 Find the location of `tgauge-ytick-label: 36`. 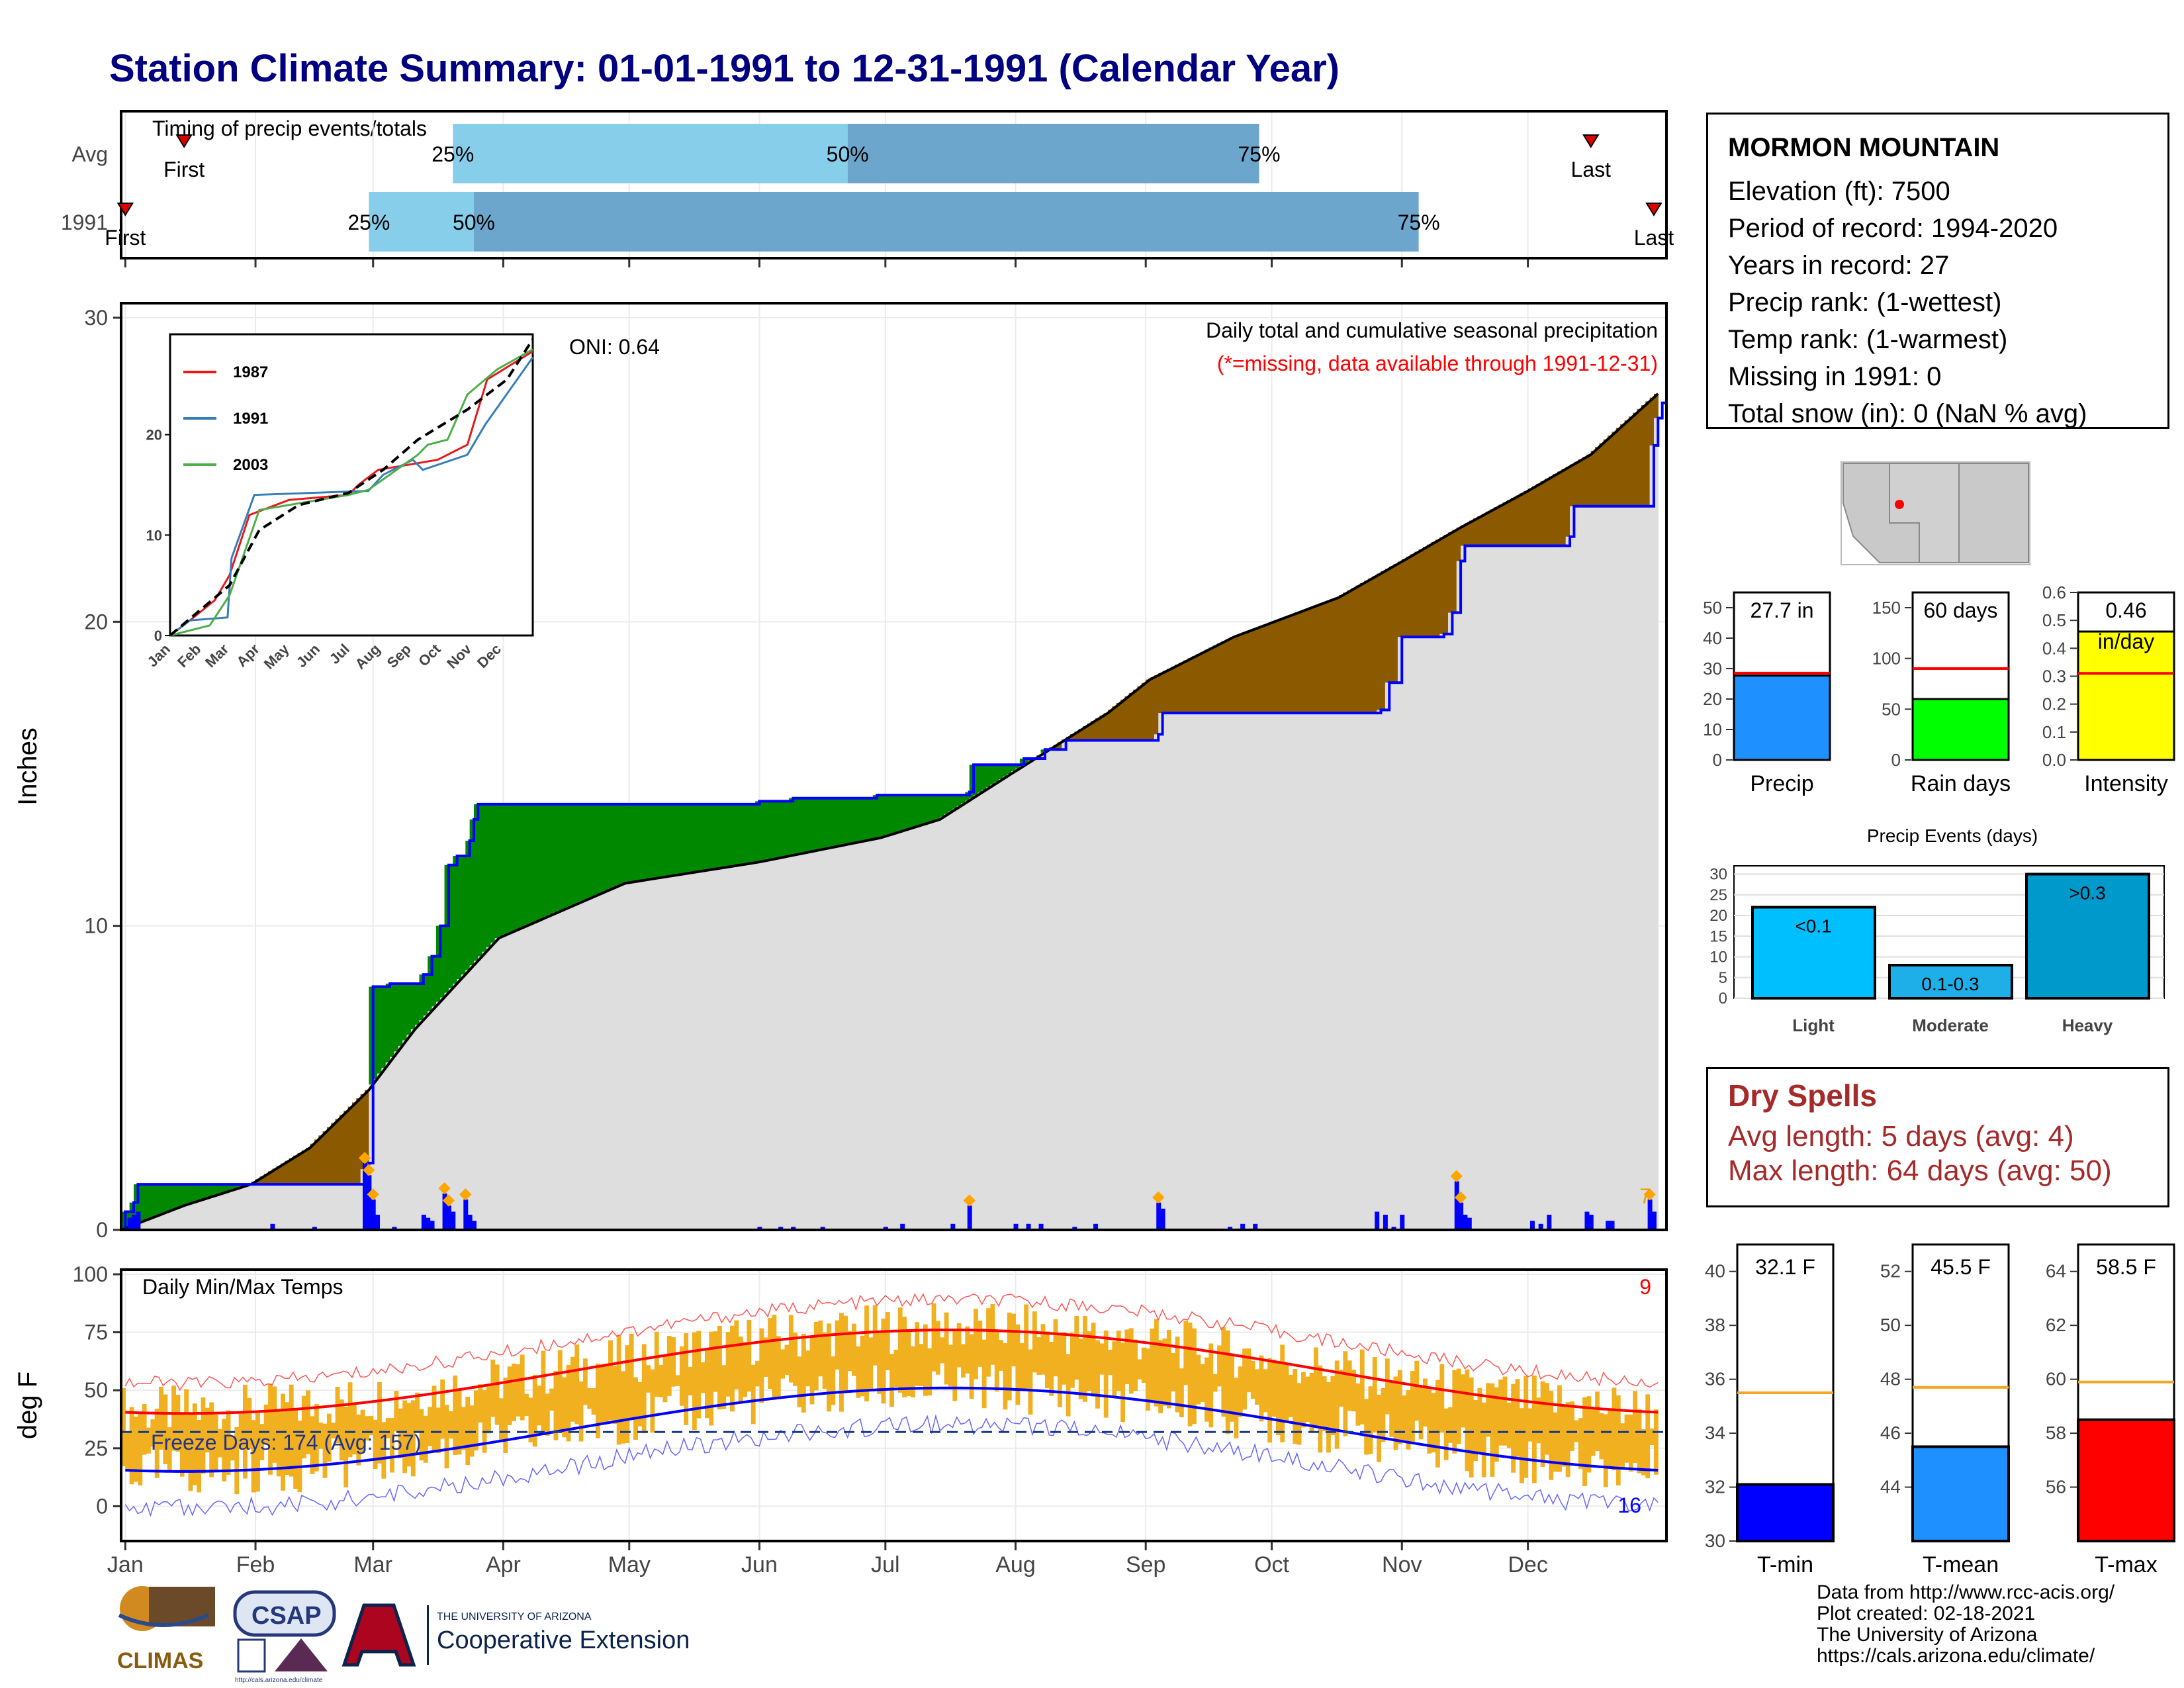

tgauge-ytick-label: 36 is located at coordinates (1715, 1379).